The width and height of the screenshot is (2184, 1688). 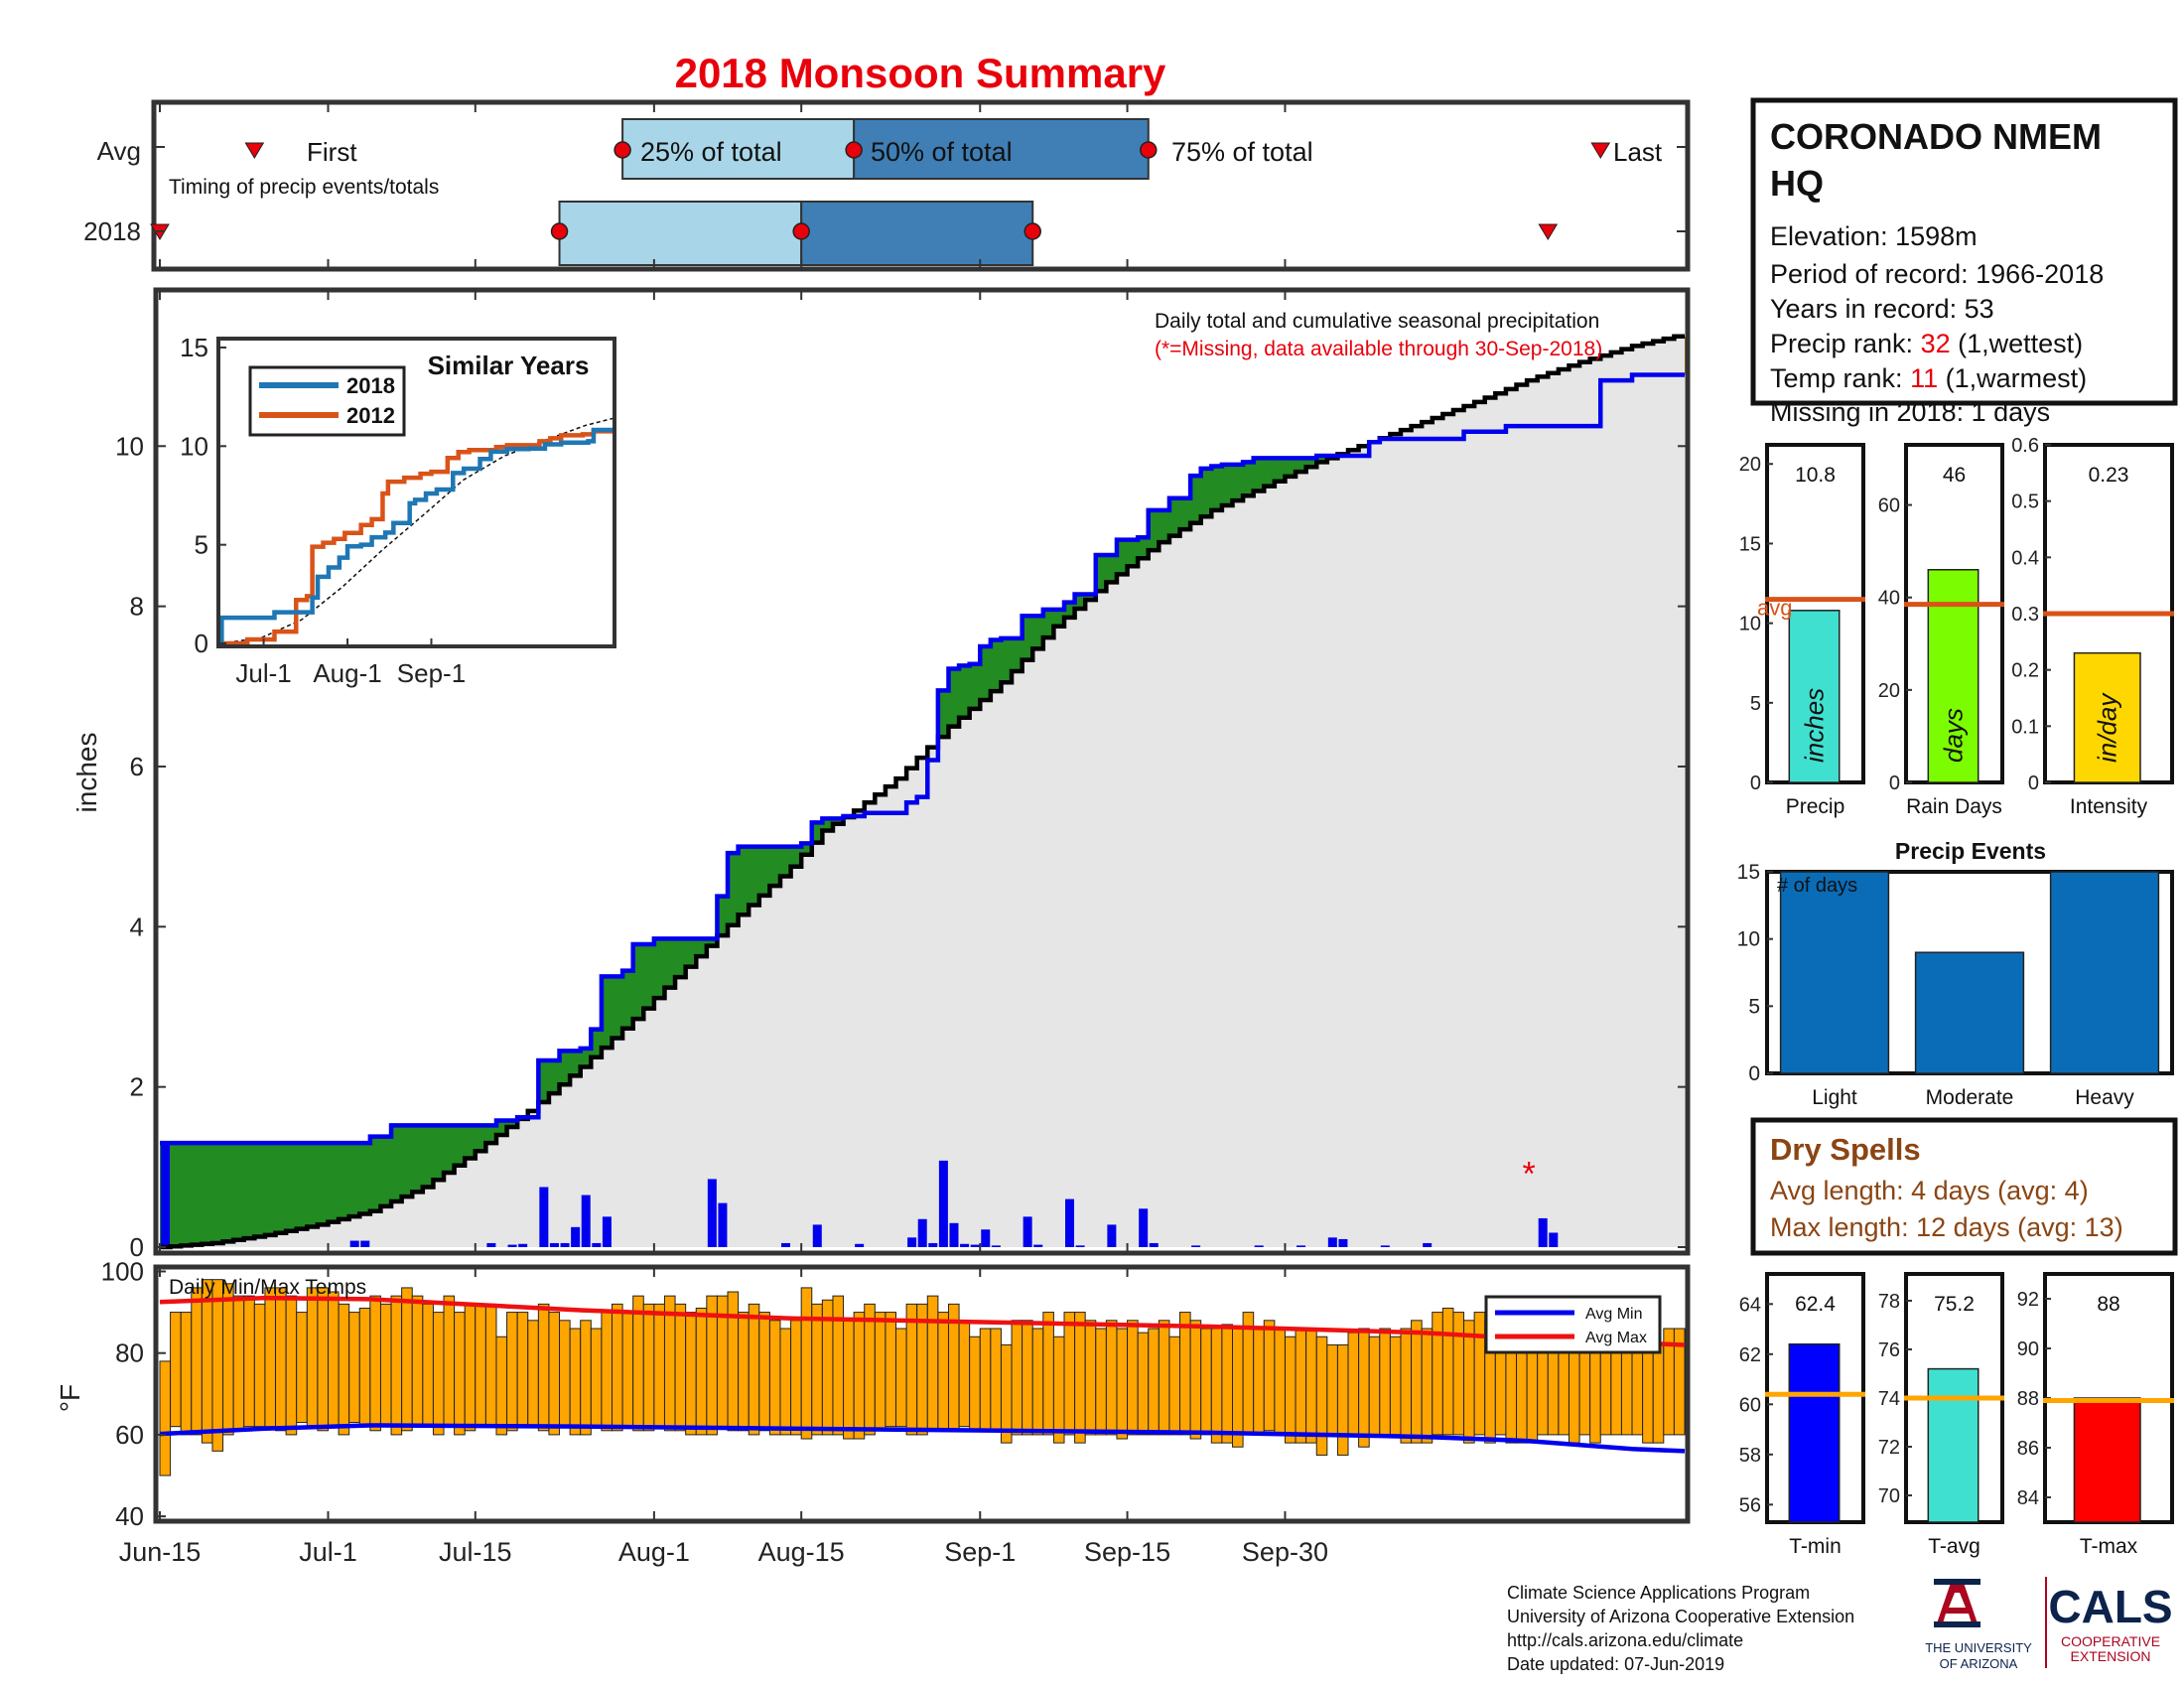 I want to click on inset-title: Similar Years, so click(x=509, y=365).